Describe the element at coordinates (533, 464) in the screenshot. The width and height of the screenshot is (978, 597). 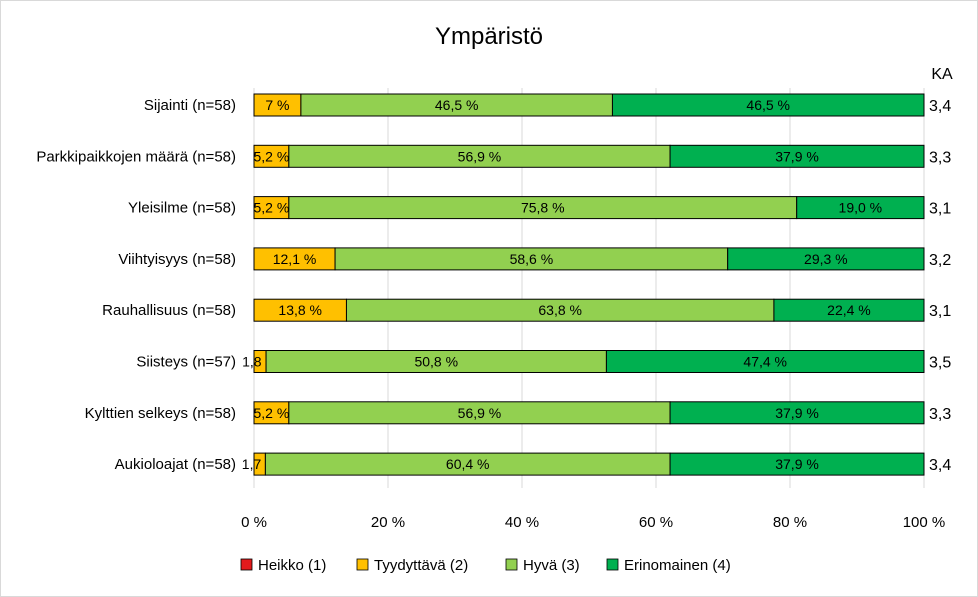
I see `bar-row: Aukioloajat (n=58) 1,7 % 60,4 % 37,9 % 3,4` at that location.